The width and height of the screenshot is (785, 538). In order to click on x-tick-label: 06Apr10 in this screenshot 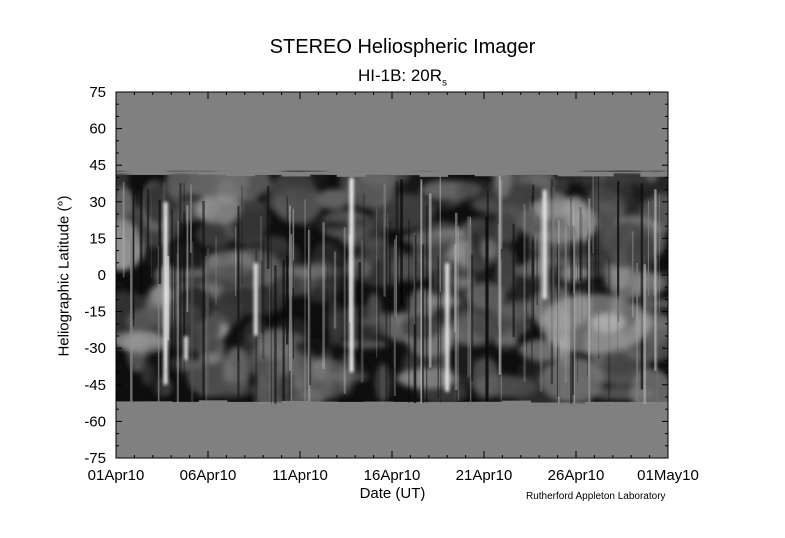, I will do `click(208, 475)`.